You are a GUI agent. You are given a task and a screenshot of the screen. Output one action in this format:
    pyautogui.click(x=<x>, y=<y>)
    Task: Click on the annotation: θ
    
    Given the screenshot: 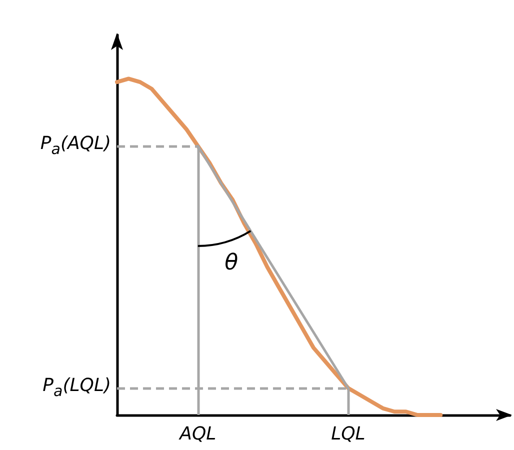 What is the action you would take?
    pyautogui.click(x=231, y=263)
    